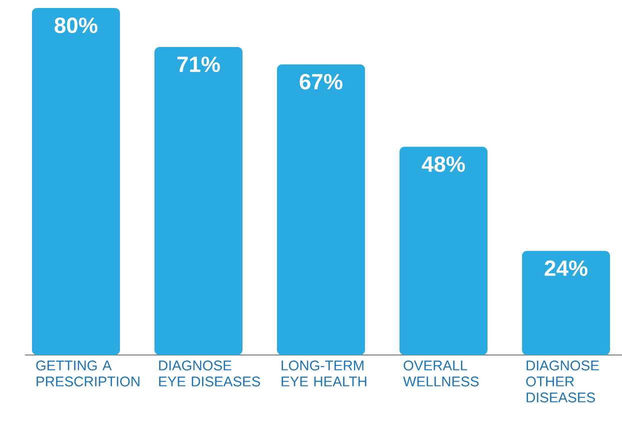 The height and width of the screenshot is (432, 622). I want to click on data-label: 71%, so click(198, 64).